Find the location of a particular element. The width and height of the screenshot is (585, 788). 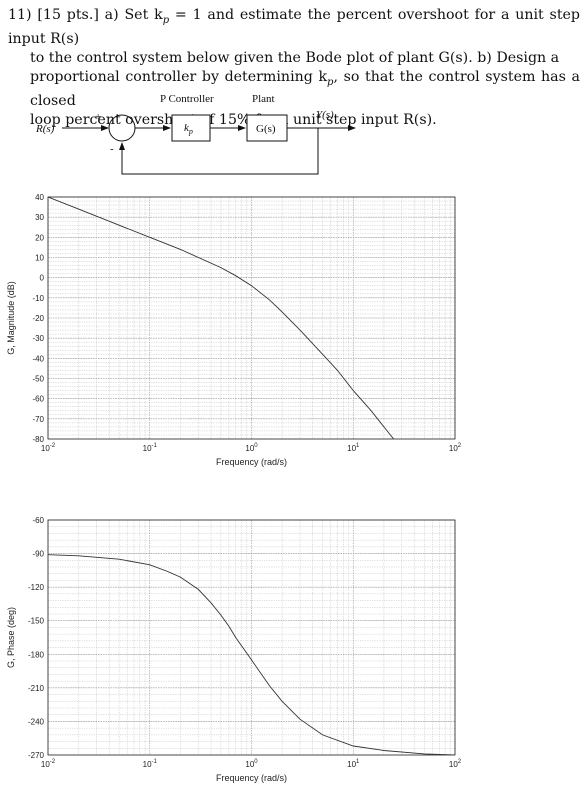

plant-block-label: G(s) is located at coordinates (266, 129).